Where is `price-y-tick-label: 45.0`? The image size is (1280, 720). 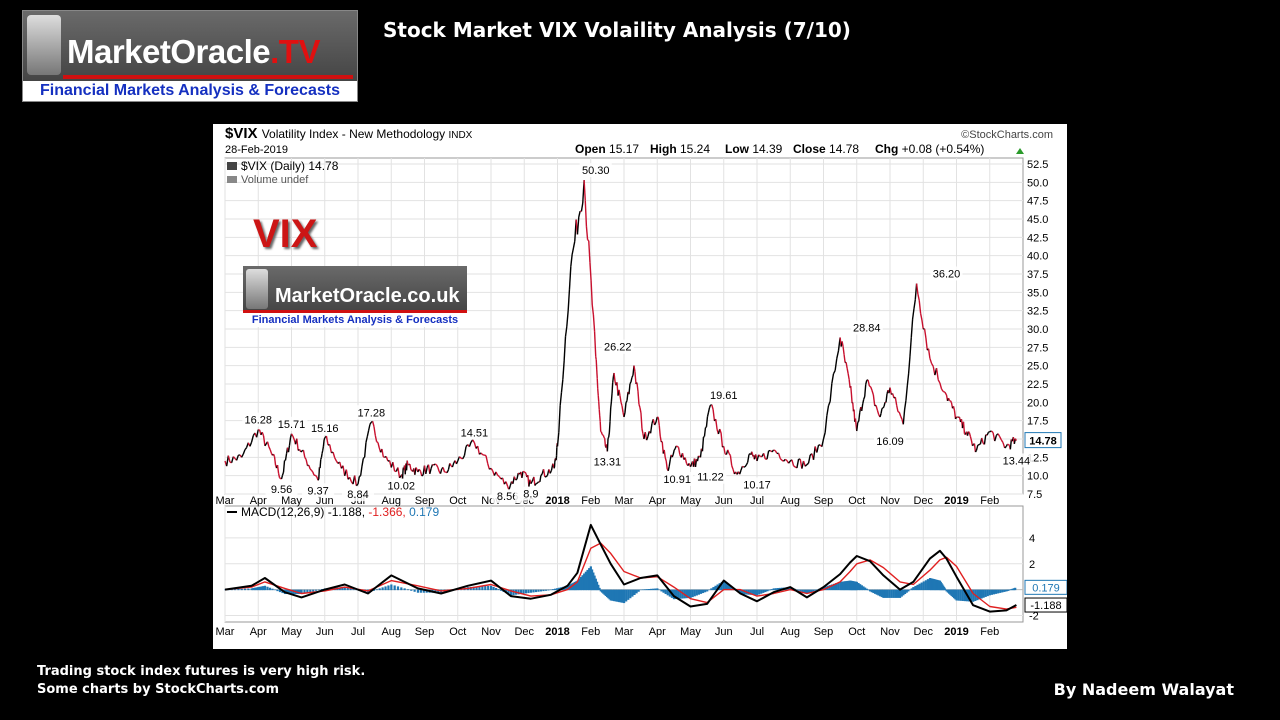
price-y-tick-label: 45.0 is located at coordinates (1037, 220).